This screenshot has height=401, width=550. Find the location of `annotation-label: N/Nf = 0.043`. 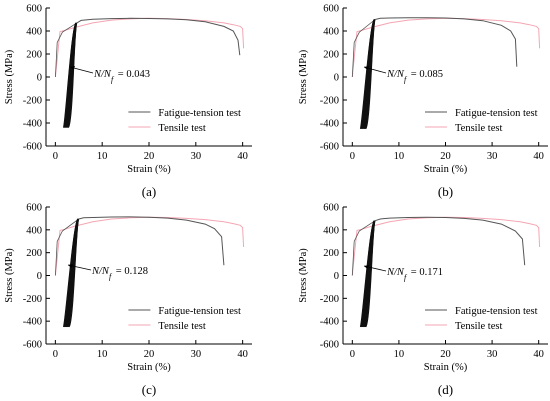

annotation-label: N/Nf = 0.043 is located at coordinates (121, 76).